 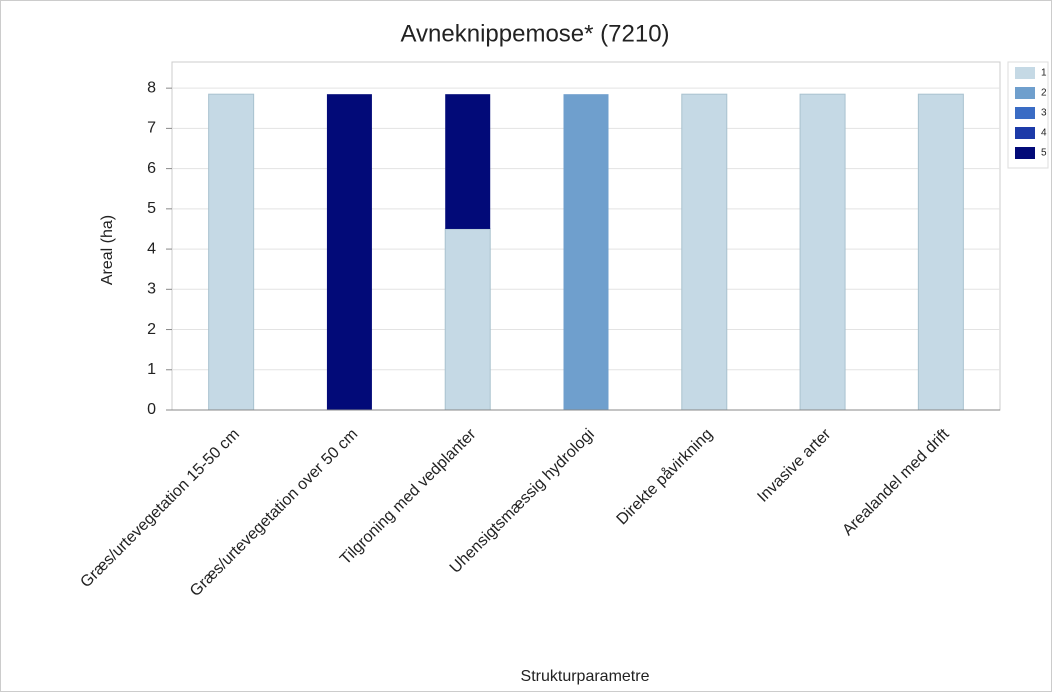 I want to click on y-tick-label: 2, so click(x=151, y=329).